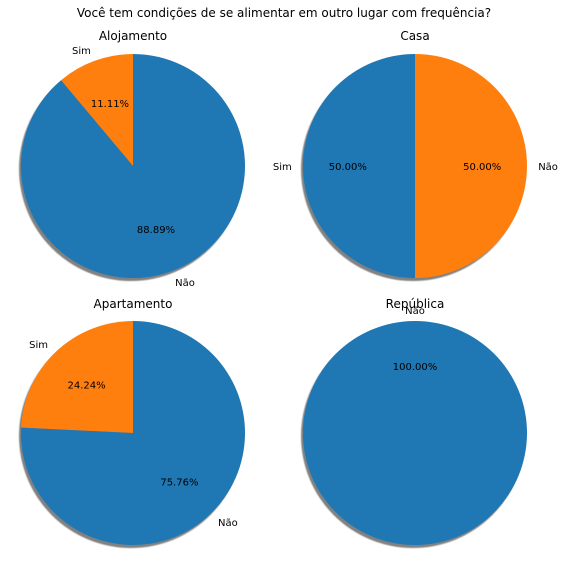 The image size is (565, 568). Describe the element at coordinates (133, 304) in the screenshot. I see `pie-title: Apartamento` at that location.